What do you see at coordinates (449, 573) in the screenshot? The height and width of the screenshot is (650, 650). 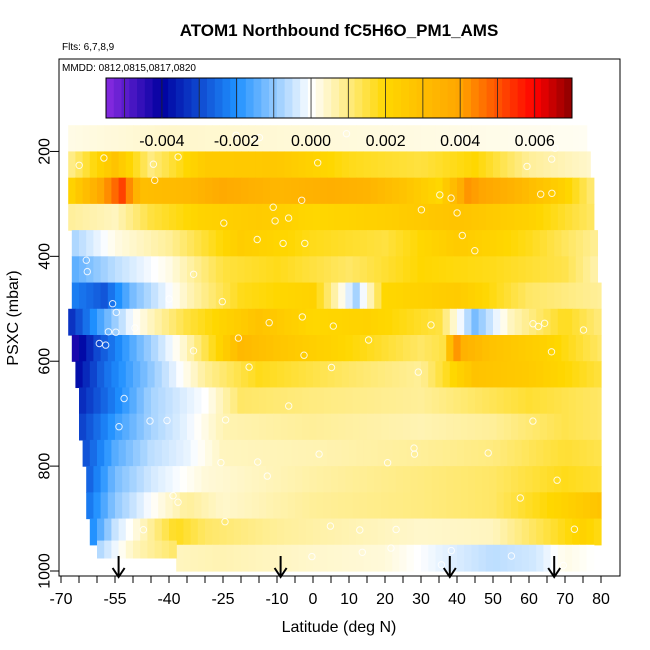 I see `profile-marker-arrowhead` at bounding box center [449, 573].